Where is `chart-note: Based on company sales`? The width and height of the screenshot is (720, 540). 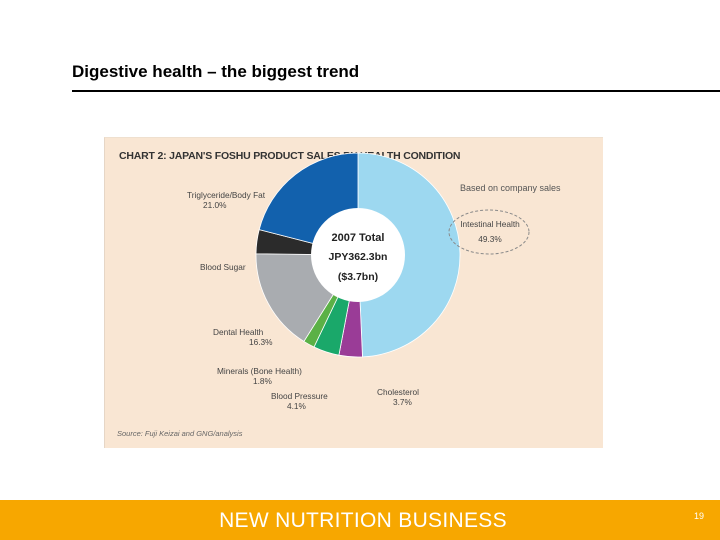
chart-note: Based on company sales is located at coordinates (510, 188).